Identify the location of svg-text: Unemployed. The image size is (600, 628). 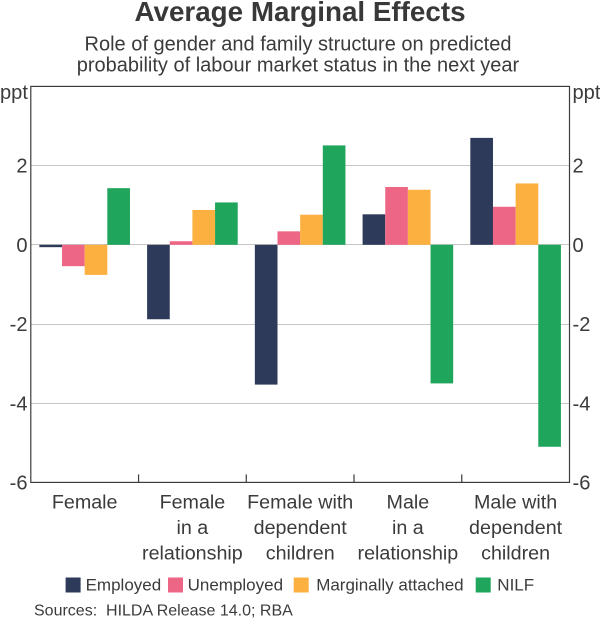
(235, 585).